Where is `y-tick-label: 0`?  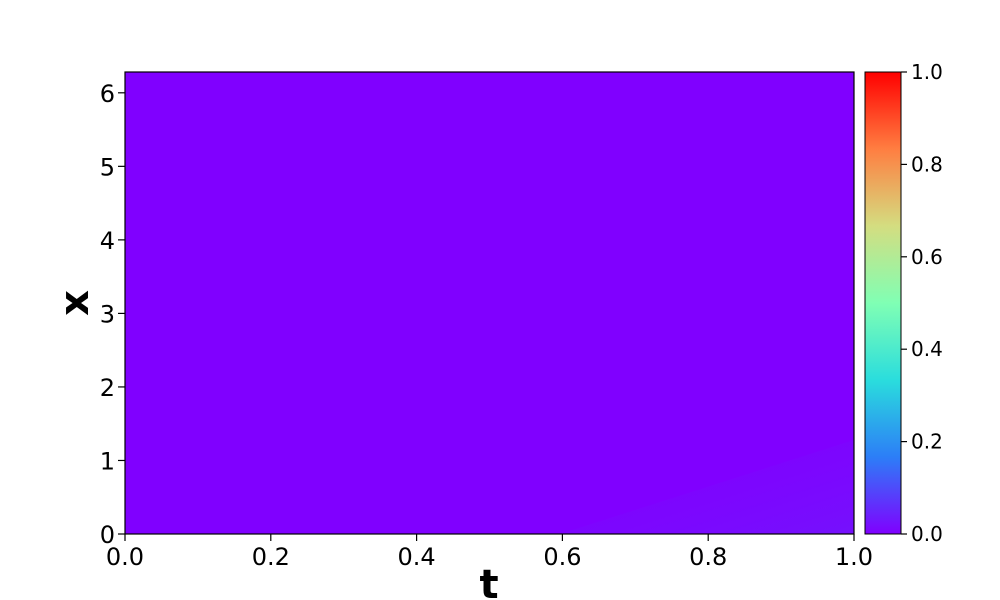 y-tick-label: 0 is located at coordinates (107, 535).